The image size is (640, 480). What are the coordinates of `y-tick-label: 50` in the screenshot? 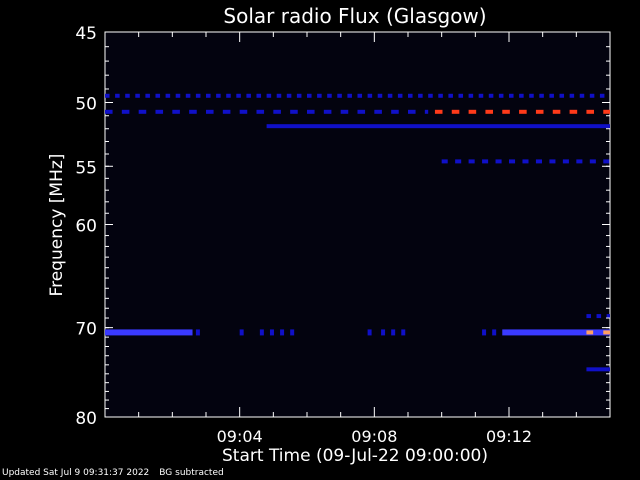 It's located at (86, 105).